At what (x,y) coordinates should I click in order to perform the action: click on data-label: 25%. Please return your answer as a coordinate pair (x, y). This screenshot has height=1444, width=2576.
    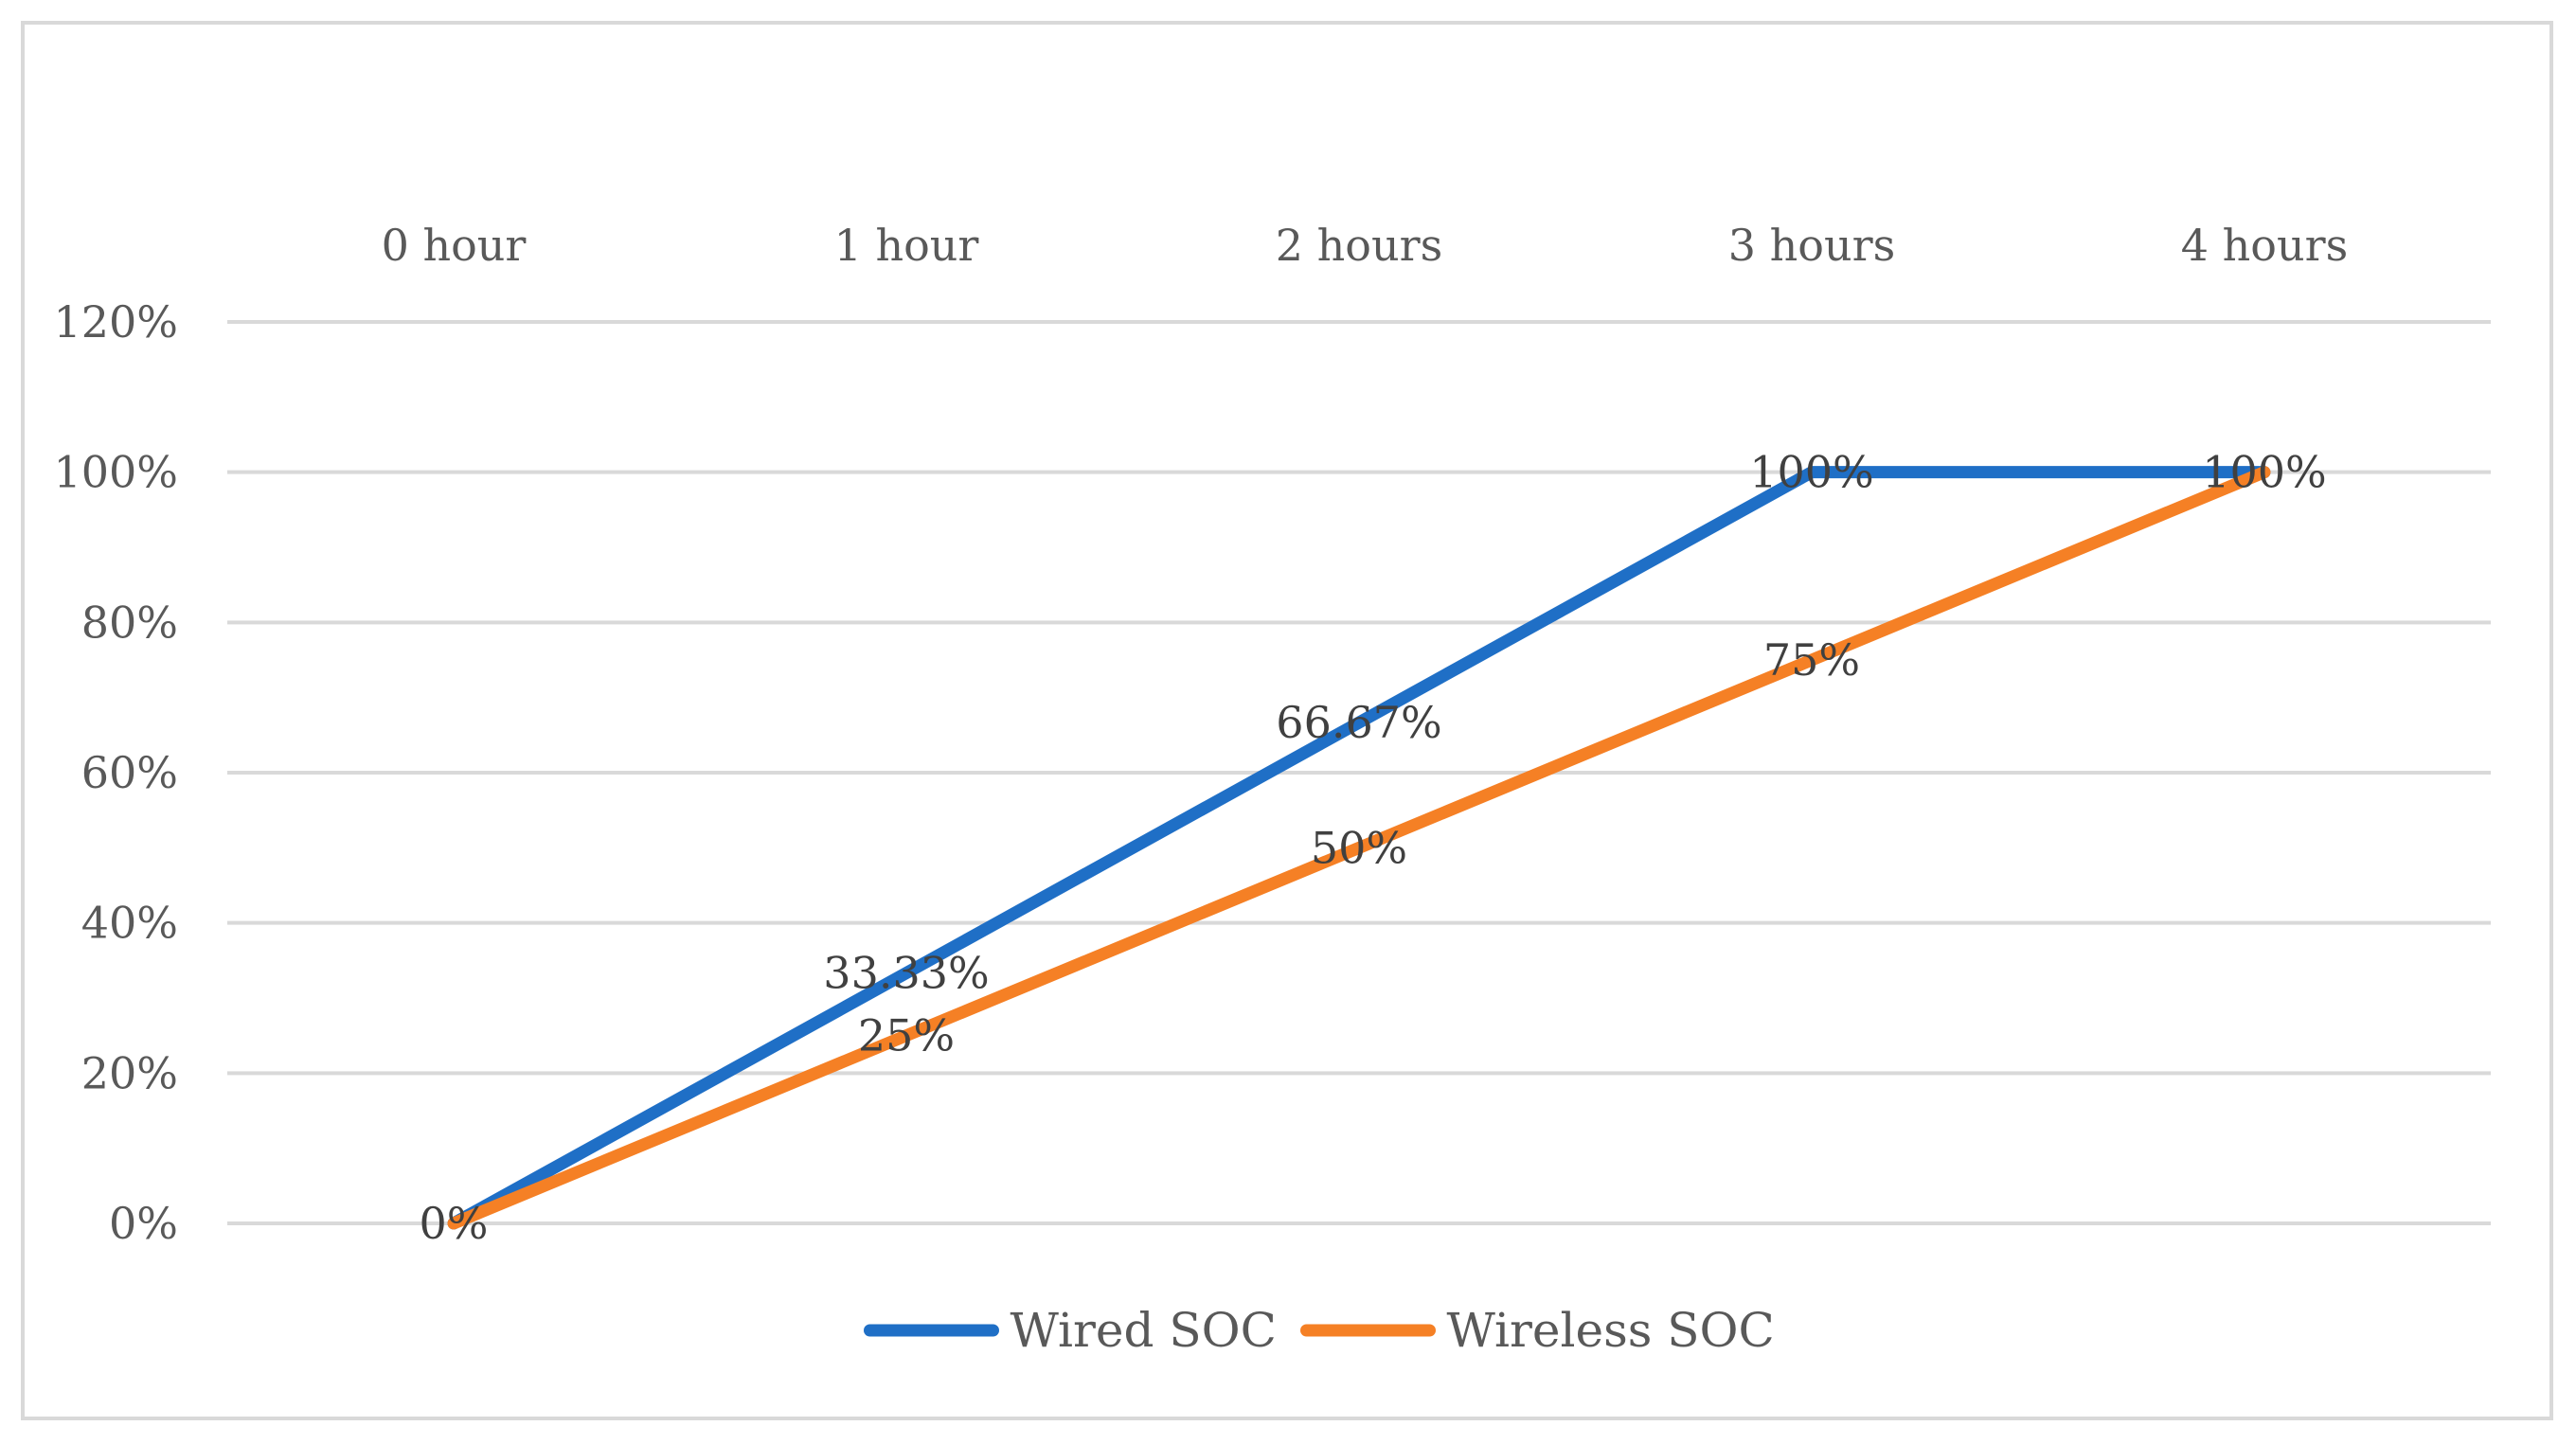
    Looking at the image, I should click on (906, 1036).